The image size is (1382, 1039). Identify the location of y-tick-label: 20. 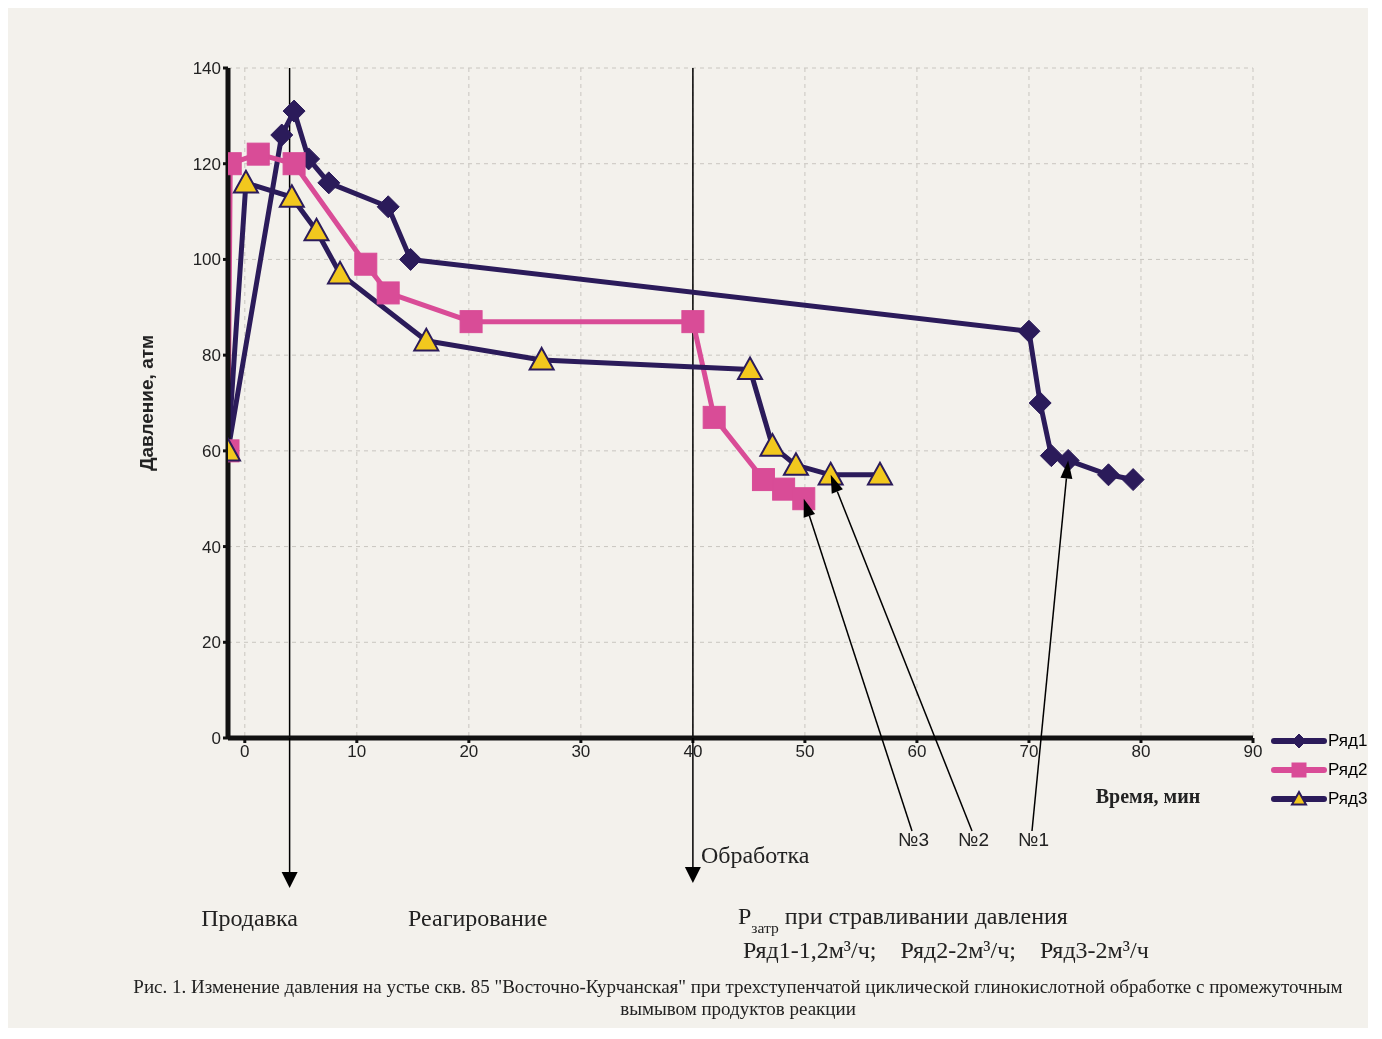
(211, 643).